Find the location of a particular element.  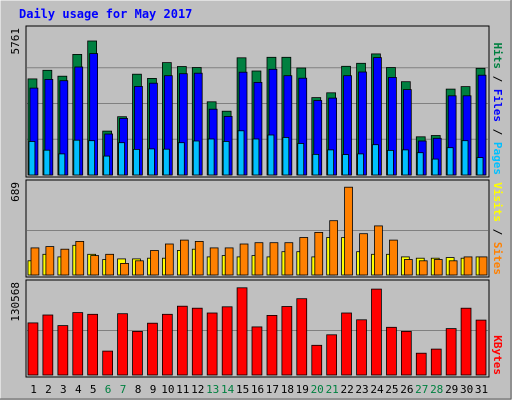

x-tick-label: 20 is located at coordinates (317, 389).